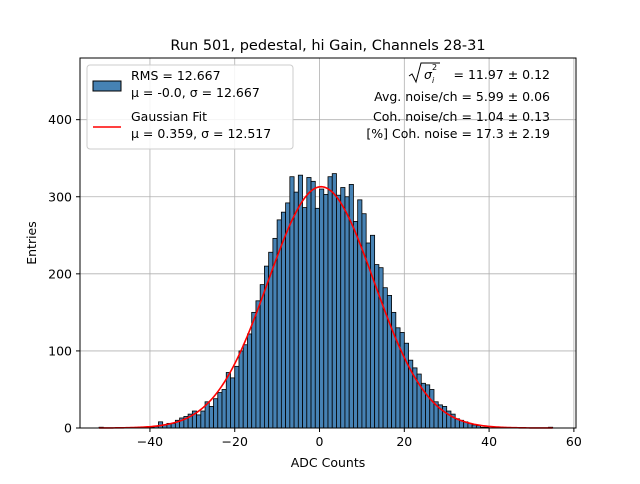 The image size is (640, 484). Describe the element at coordinates (107, 86) in the screenshot. I see `legend-histogram-swatch` at that location.